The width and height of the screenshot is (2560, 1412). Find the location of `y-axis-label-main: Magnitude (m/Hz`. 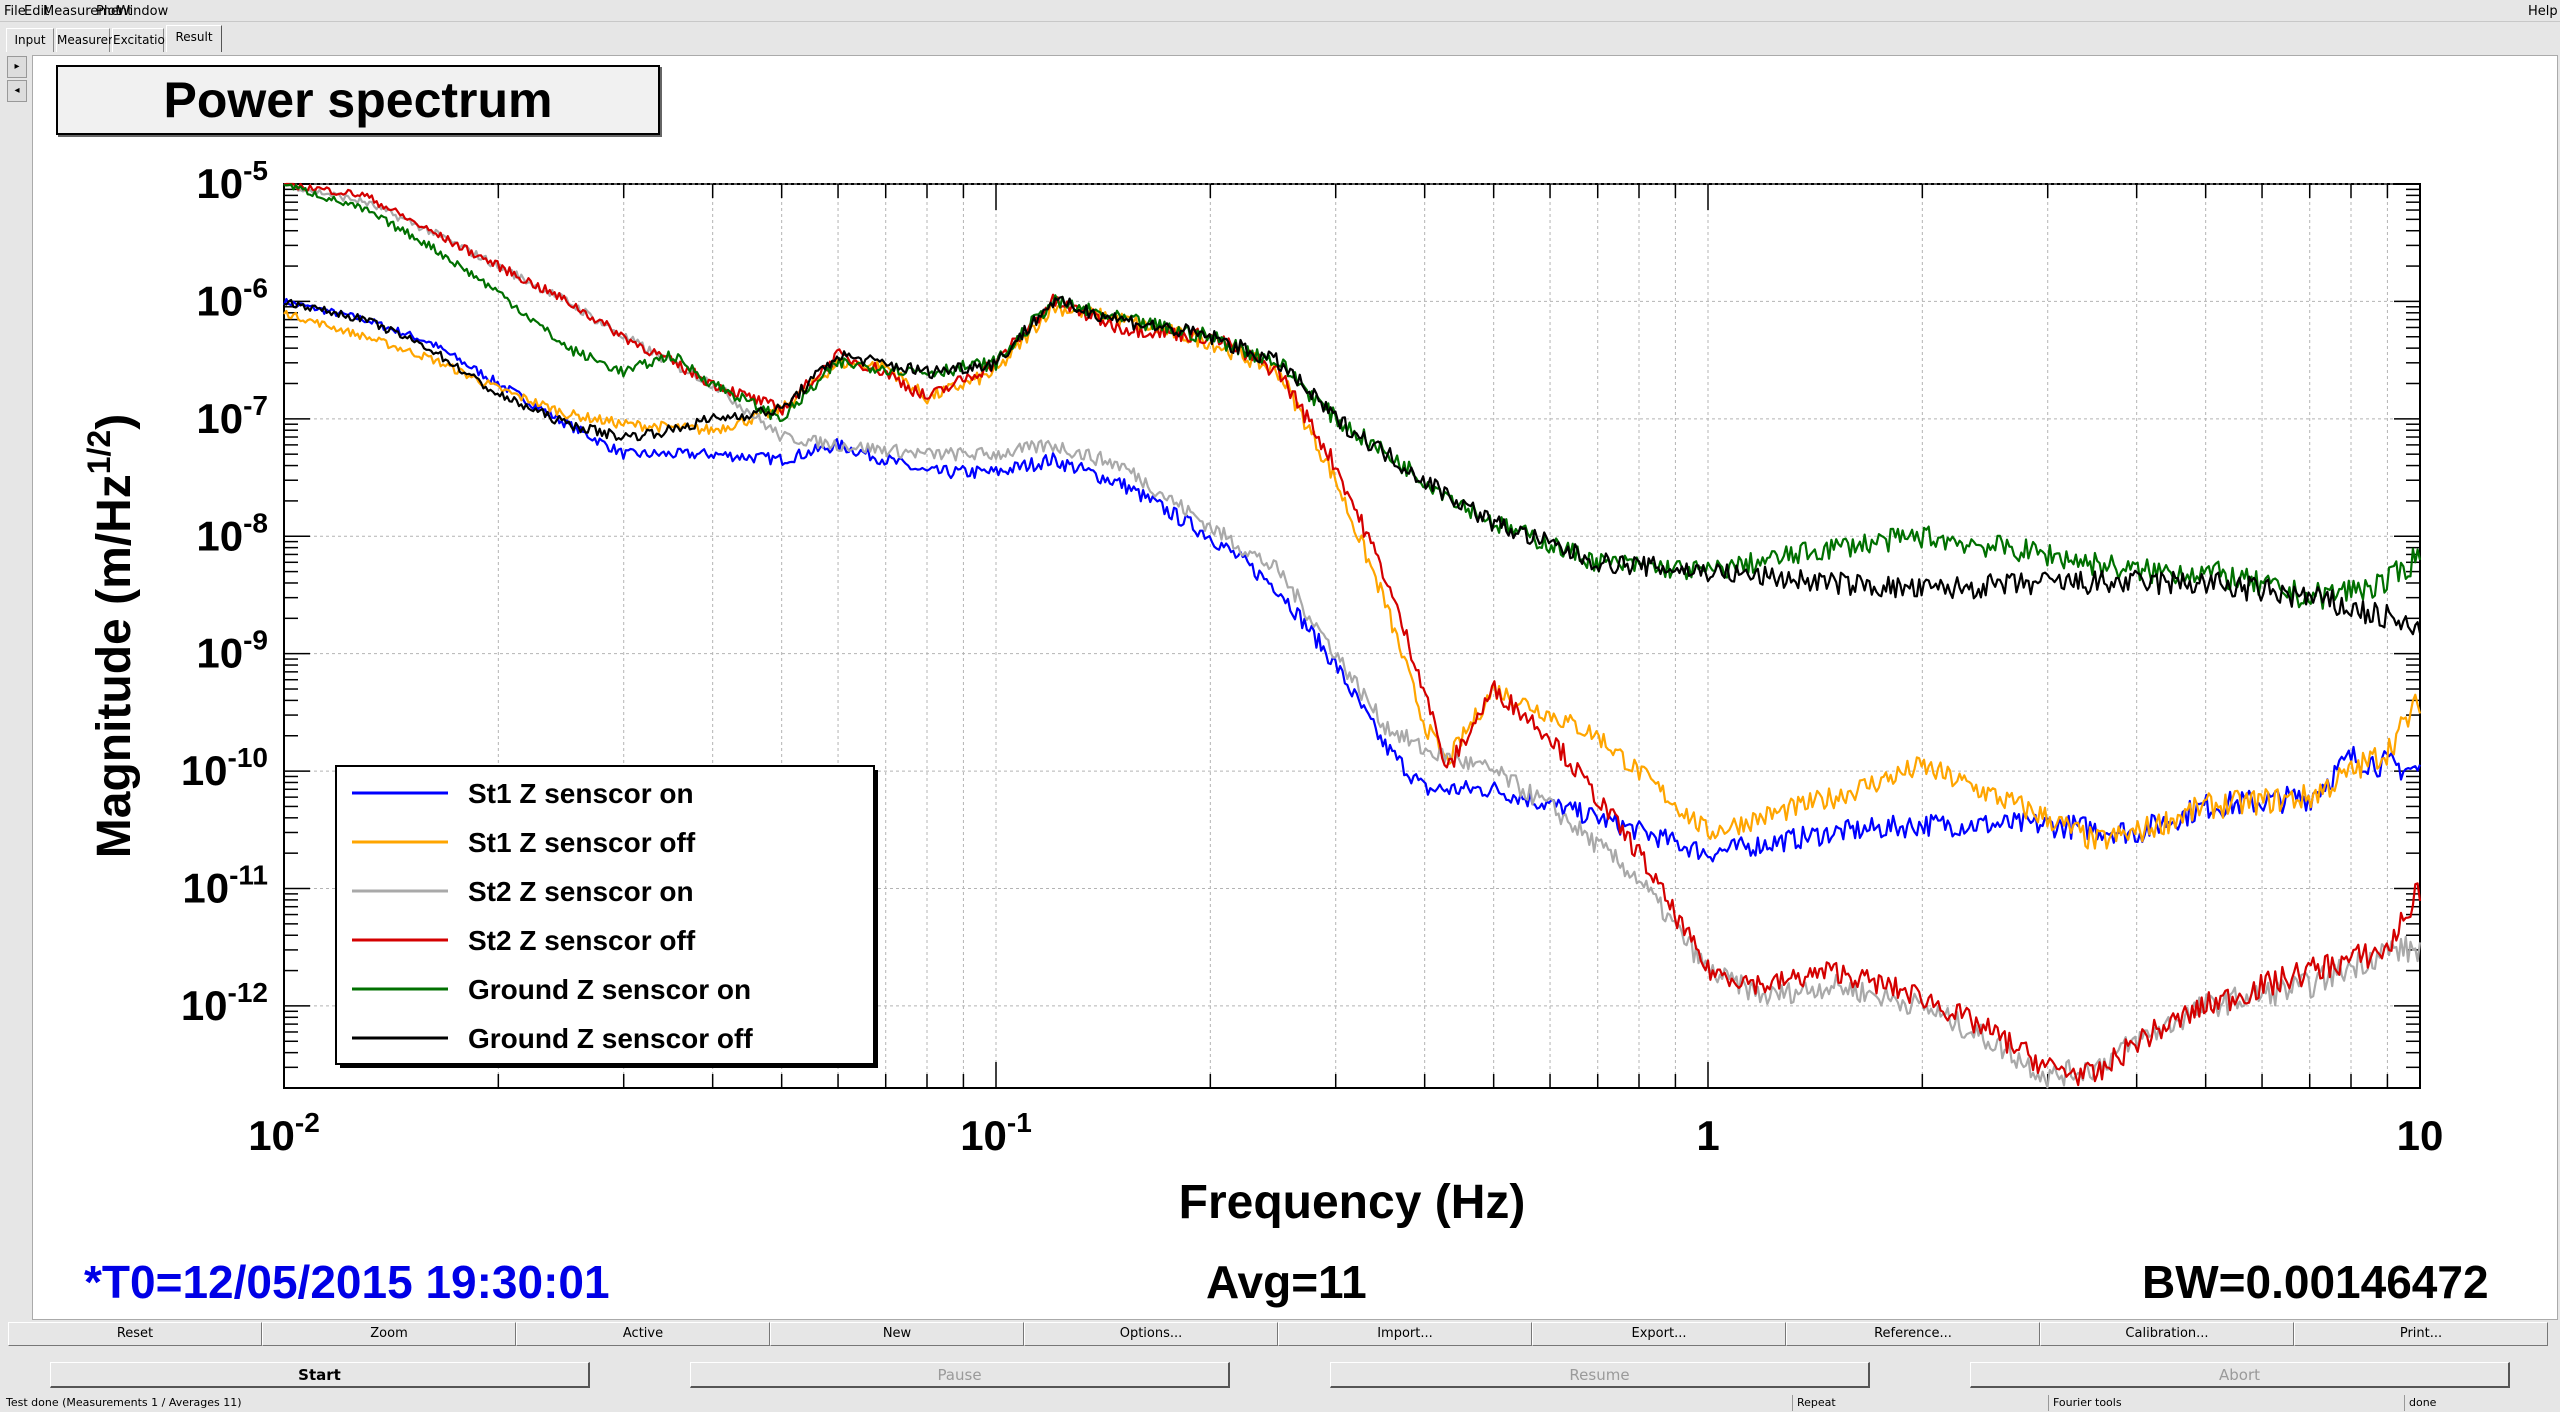

y-axis-label-main: Magnitude (m/Hz is located at coordinates (114, 666).